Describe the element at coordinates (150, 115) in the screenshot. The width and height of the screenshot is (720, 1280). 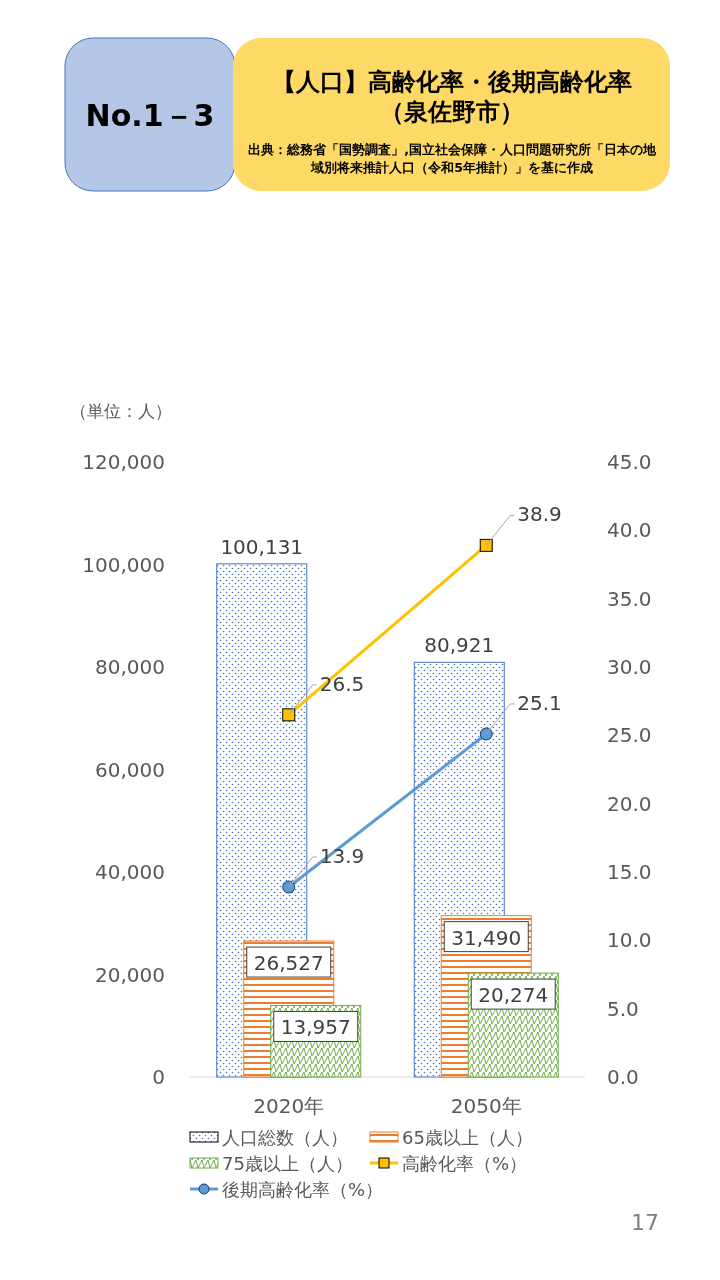
I see `annotation: No.1－3` at that location.